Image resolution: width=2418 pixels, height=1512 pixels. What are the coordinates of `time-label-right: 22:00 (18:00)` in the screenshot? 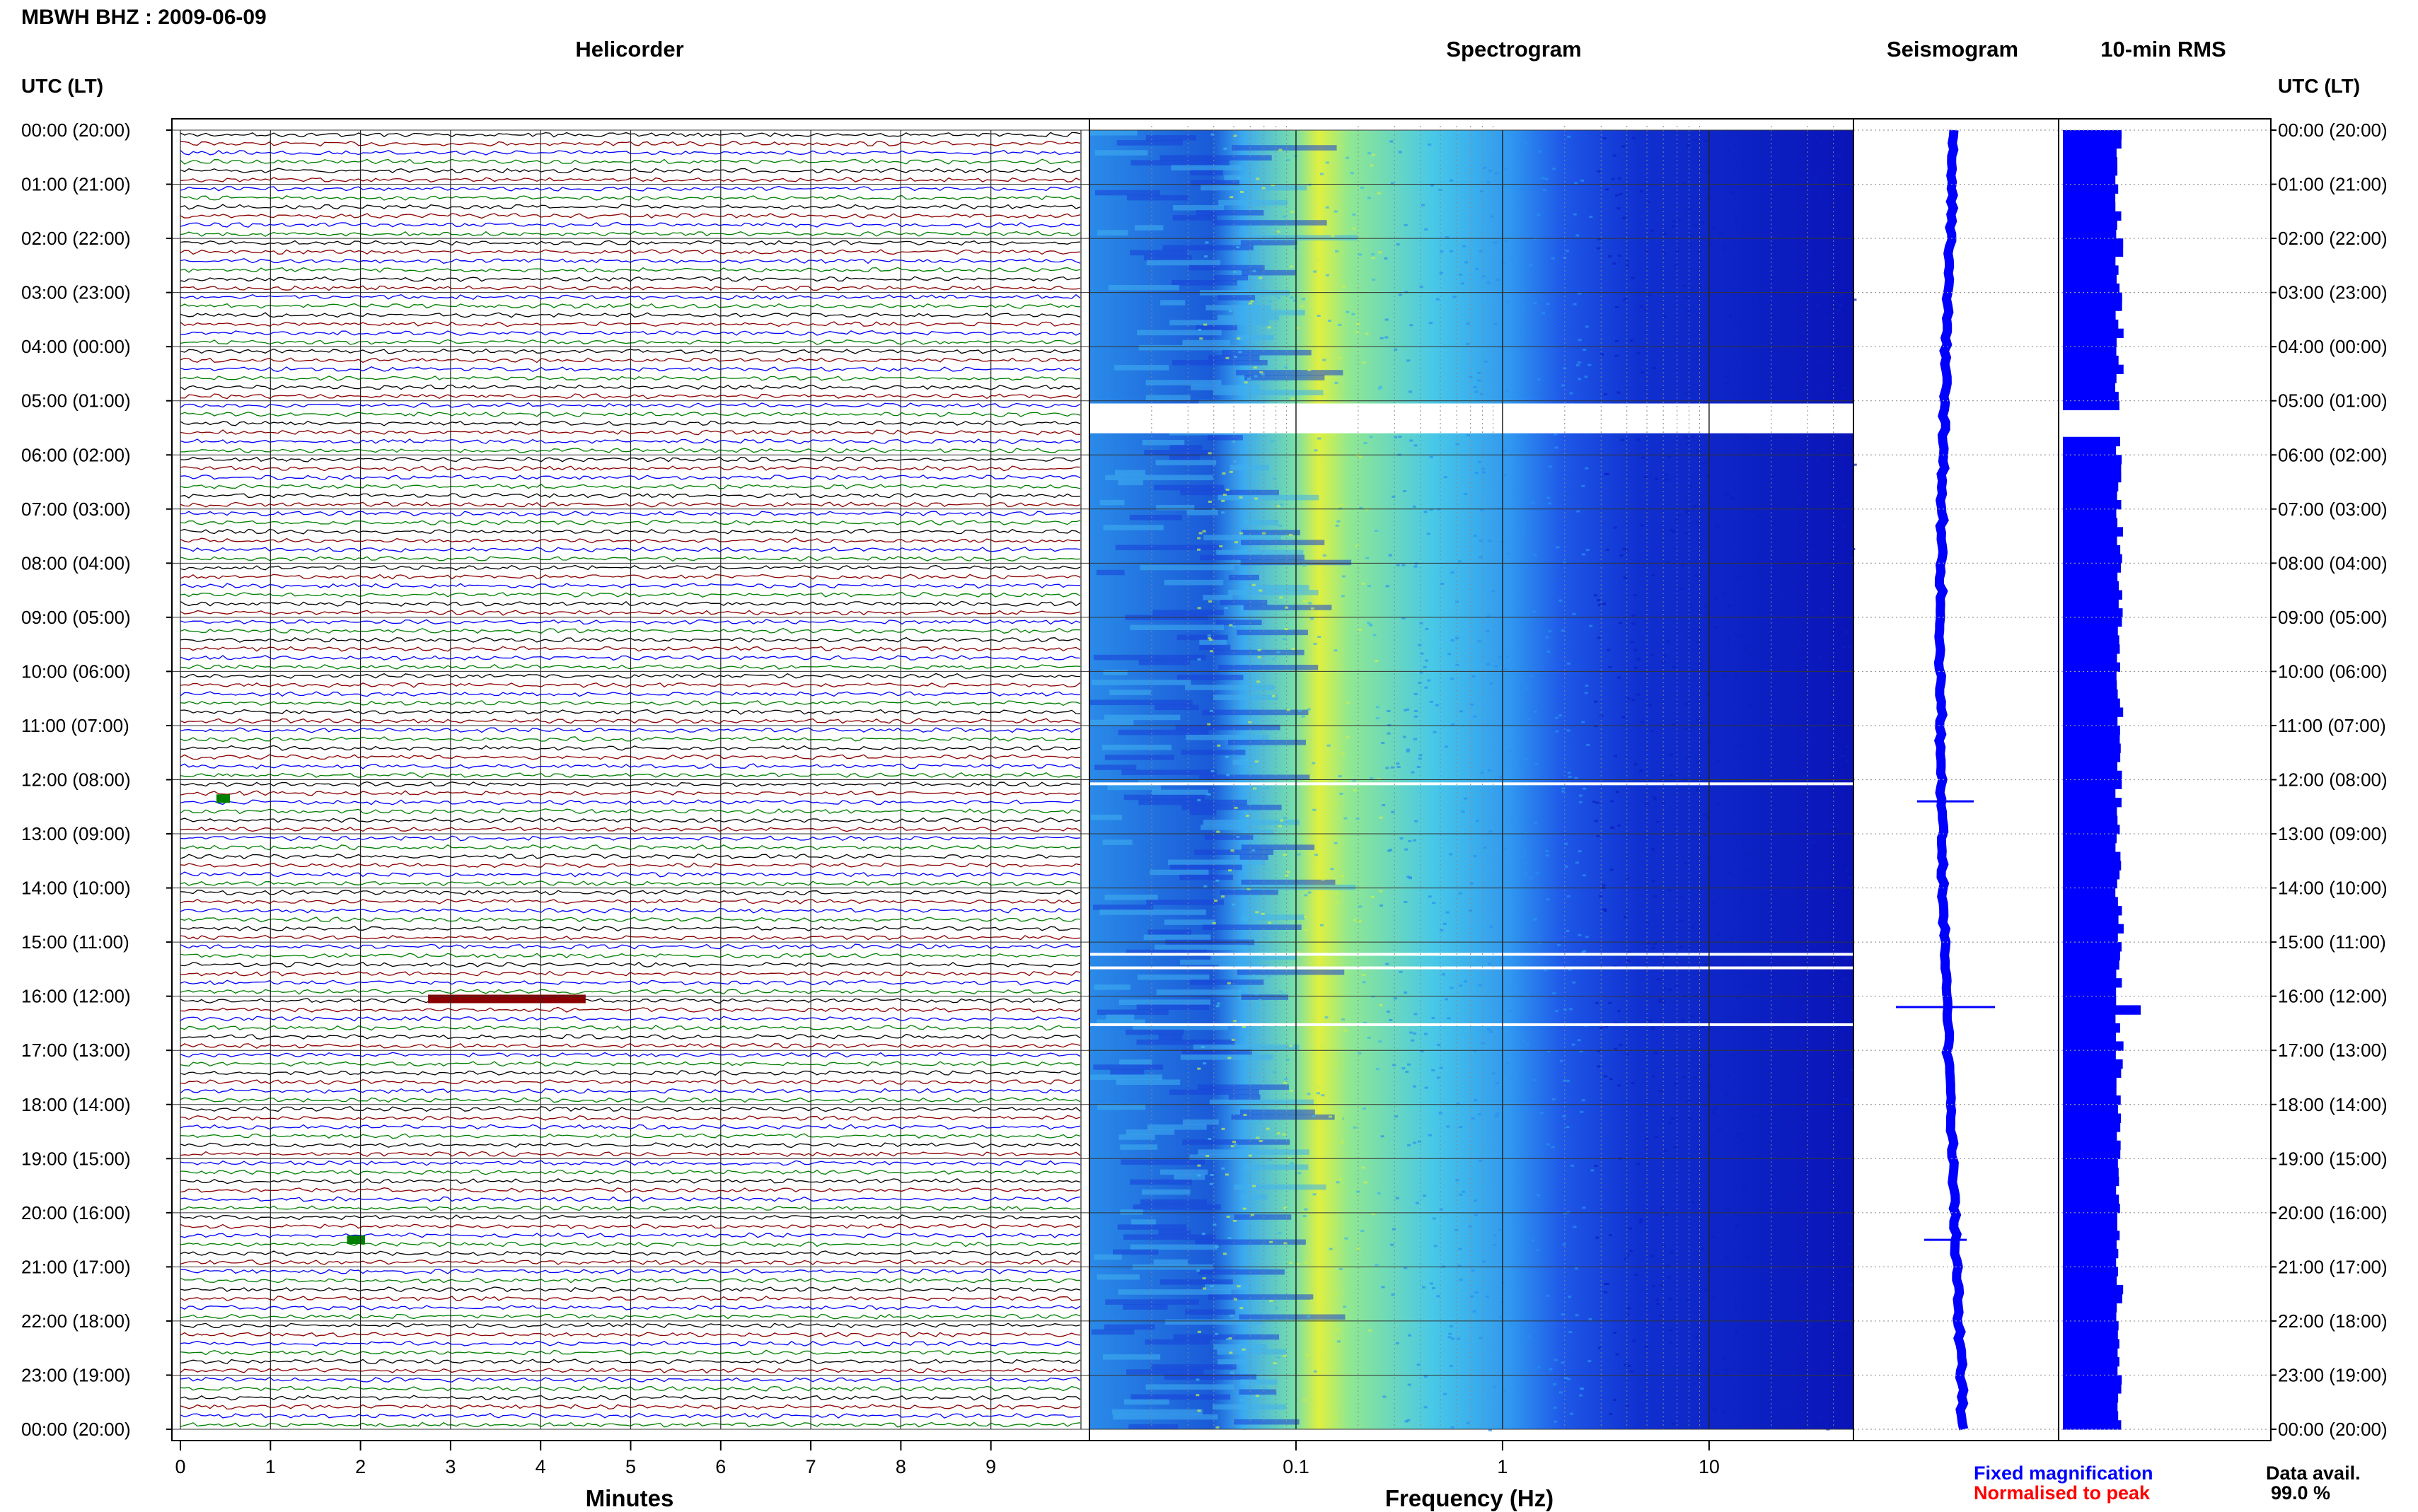 It's located at (2333, 1321).